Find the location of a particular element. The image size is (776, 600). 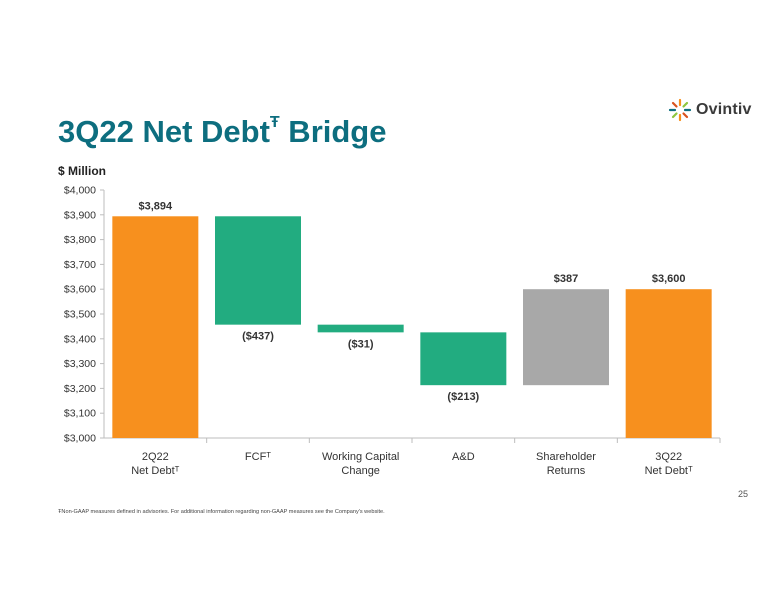

data-label-2: ($437) is located at coordinates (258, 337).